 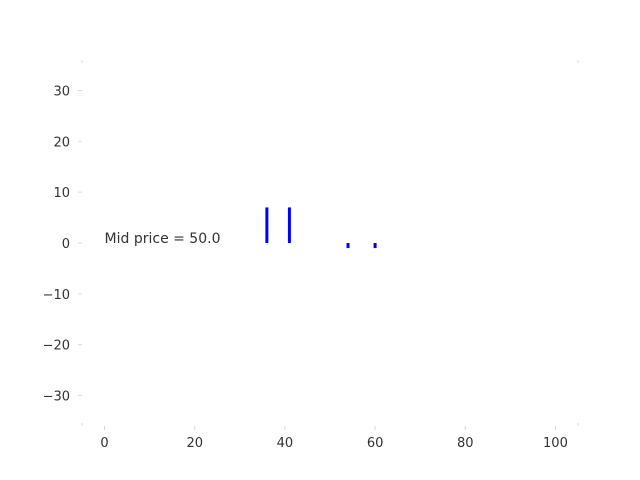 What do you see at coordinates (61, 193) in the screenshot?
I see `y-tick-label: 10` at bounding box center [61, 193].